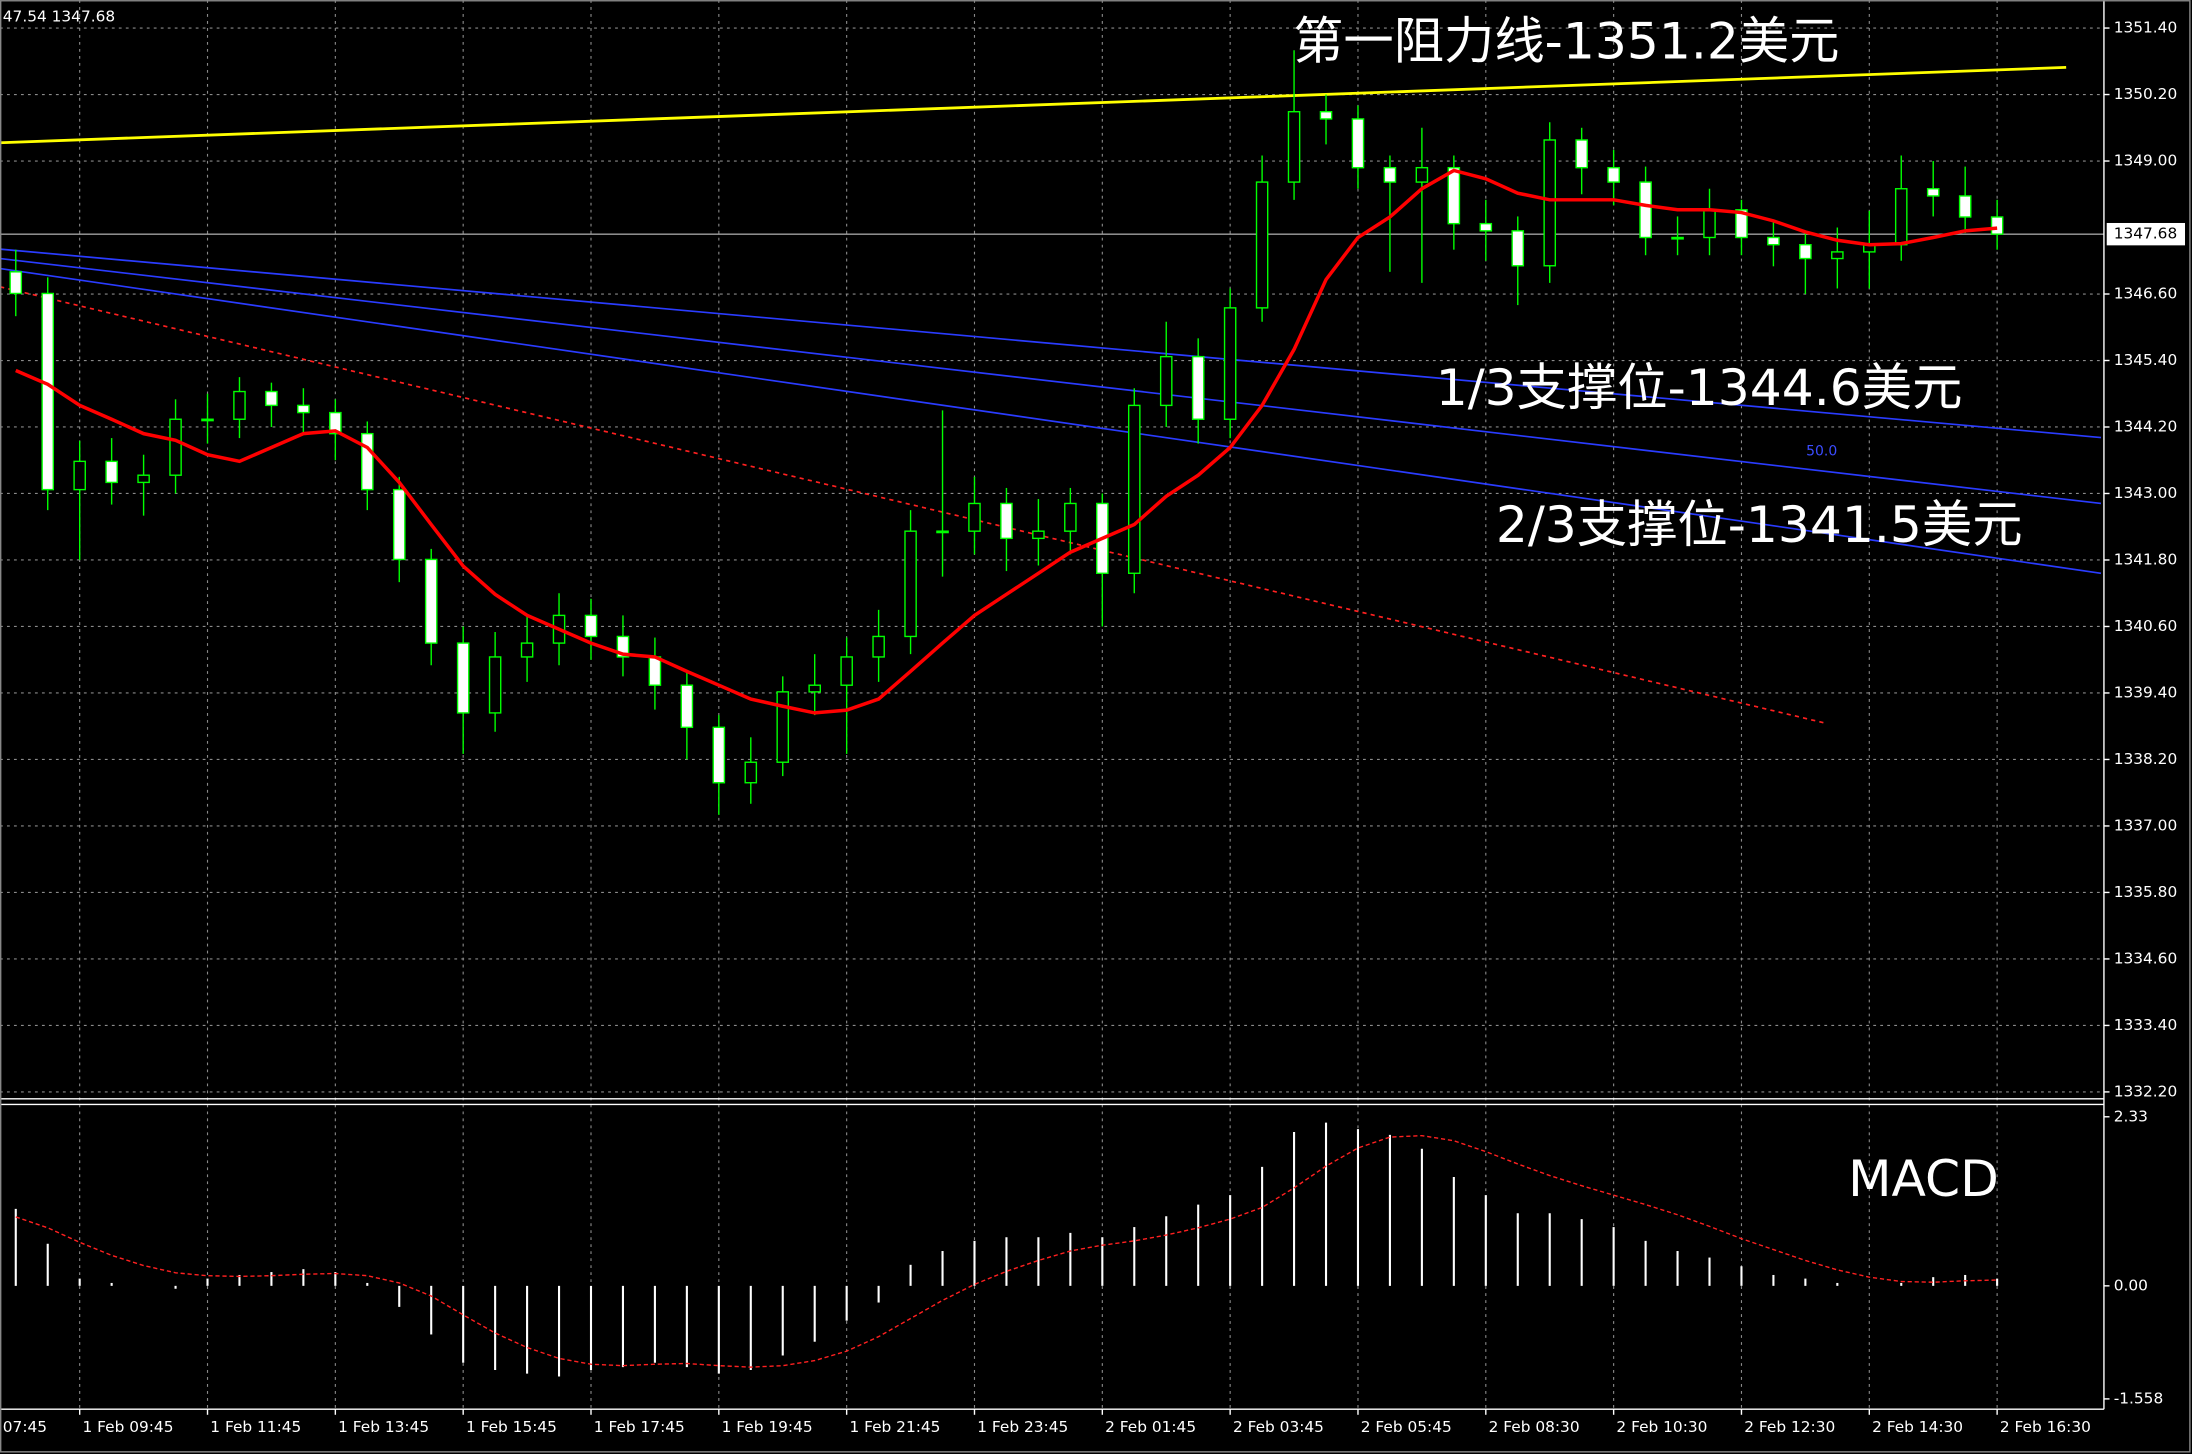 Image resolution: width=2192 pixels, height=1454 pixels. I want to click on x-tick-label: 2 Feb 08:30, so click(1534, 1427).